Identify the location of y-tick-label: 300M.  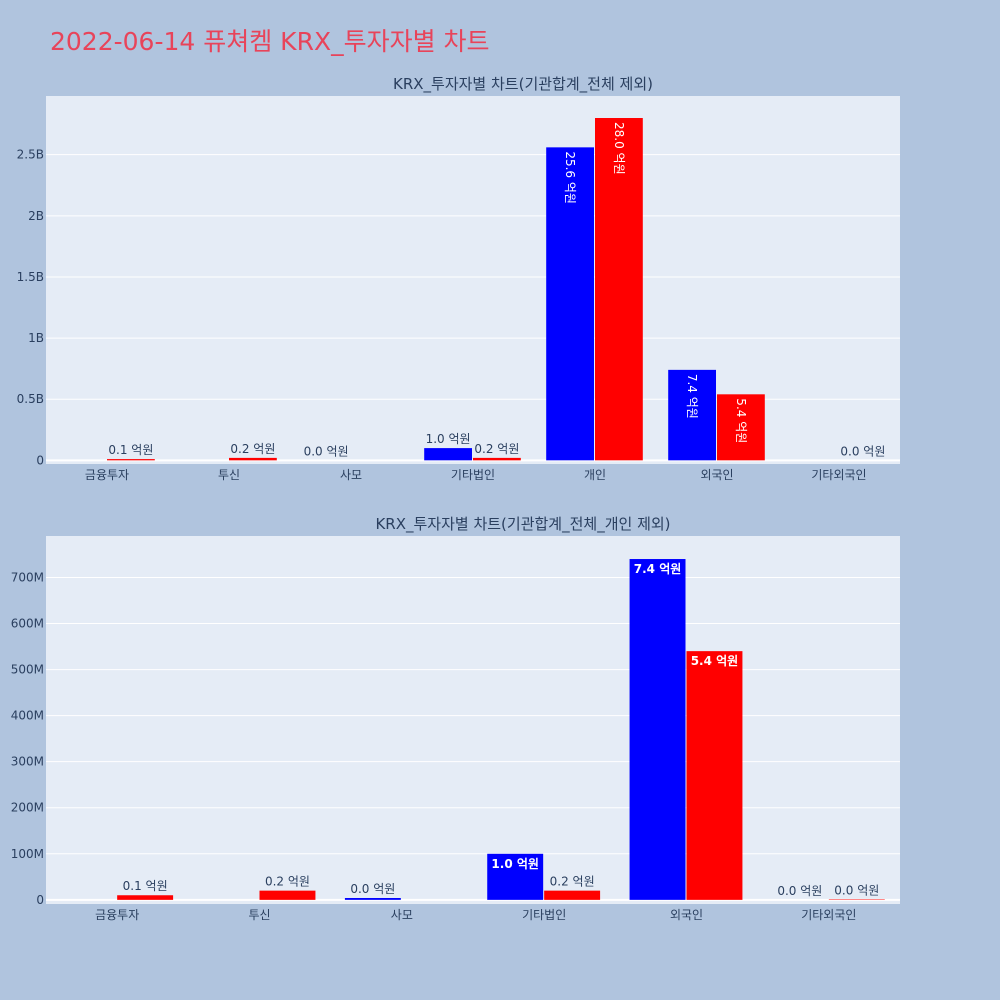
(27, 762).